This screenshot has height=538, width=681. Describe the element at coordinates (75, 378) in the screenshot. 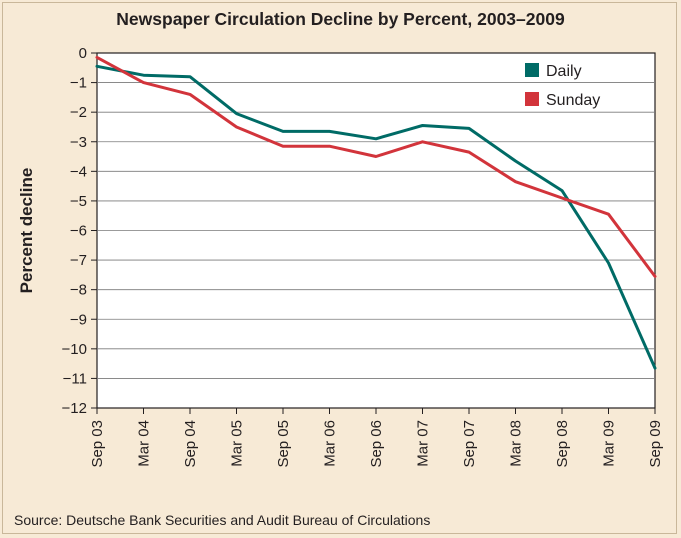

I see `y-tick-label: −11` at that location.